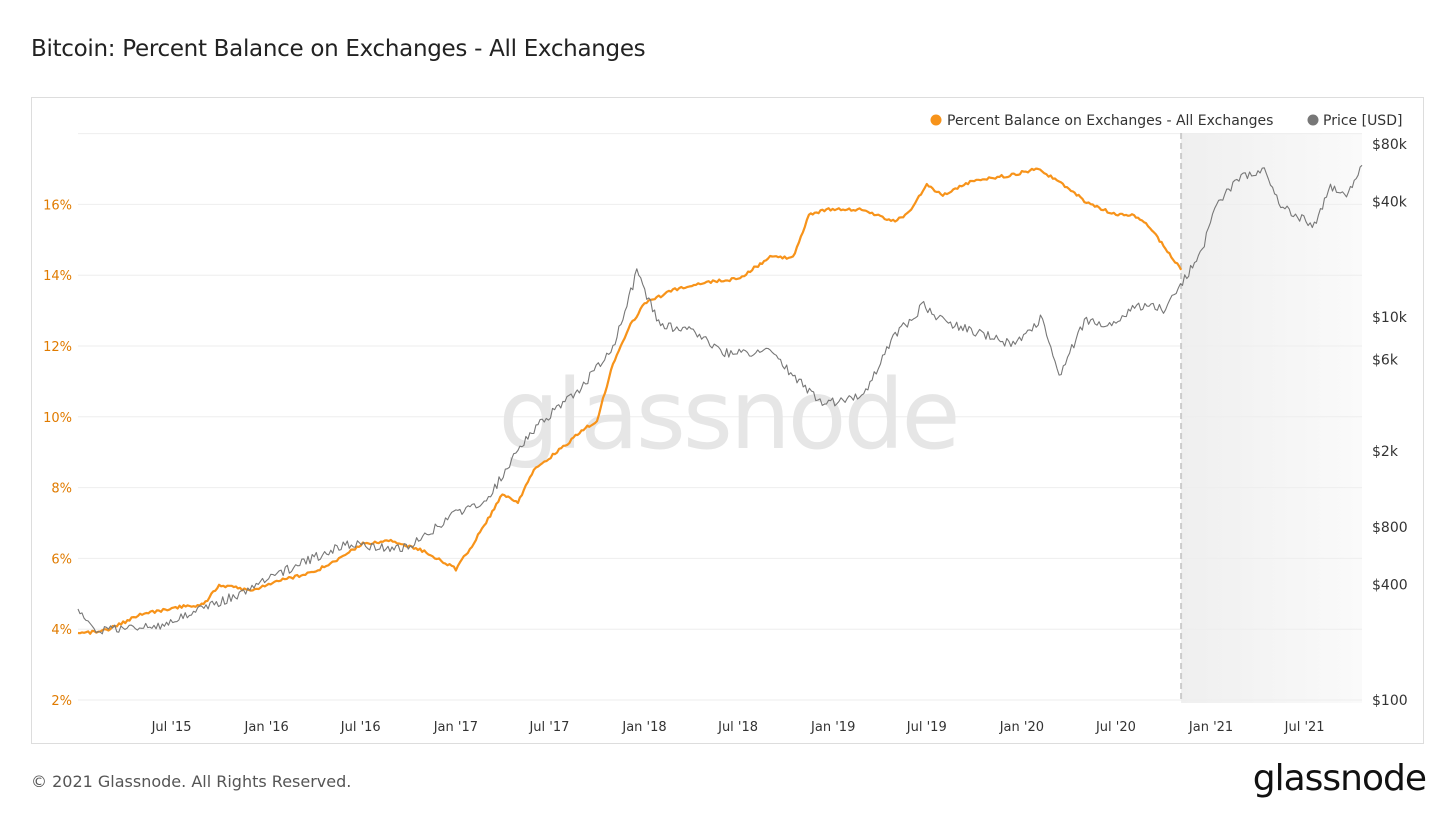  I want to click on y-right-tick-label: $400, so click(1390, 586).